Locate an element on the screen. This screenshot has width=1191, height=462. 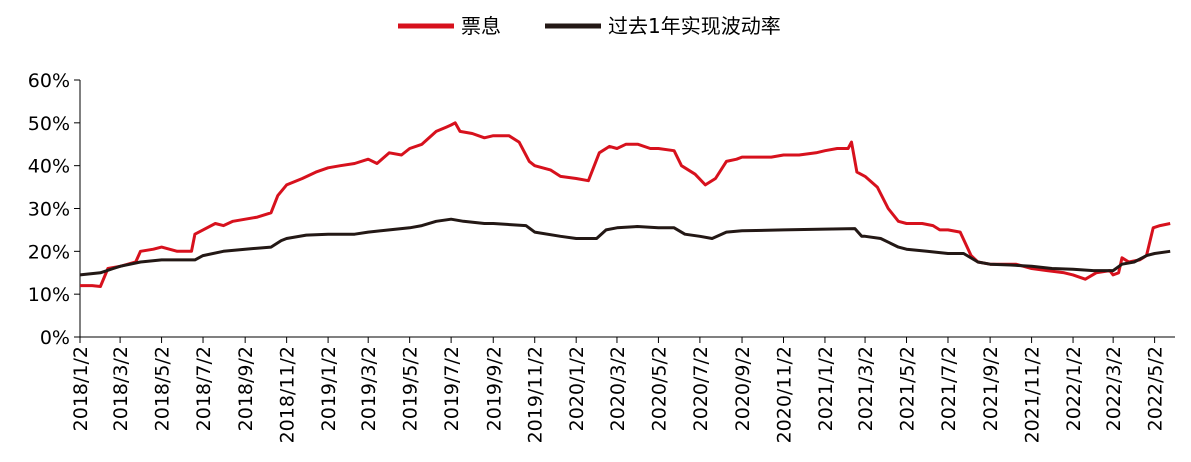
x-tick-label: 2019/7/2 is located at coordinates (452, 388).